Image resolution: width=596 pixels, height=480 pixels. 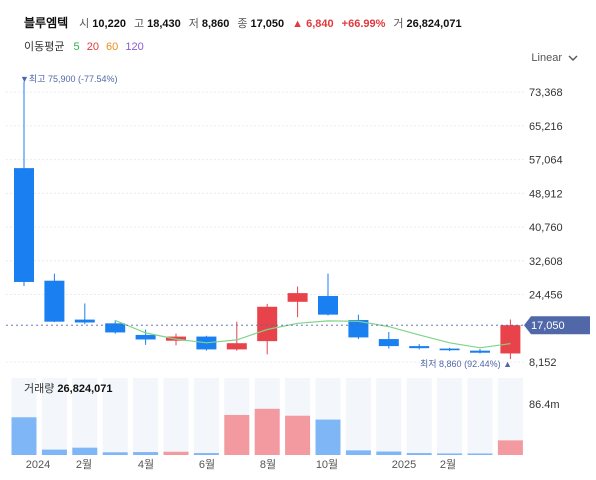 I want to click on chevron-down-icon, so click(x=573, y=58).